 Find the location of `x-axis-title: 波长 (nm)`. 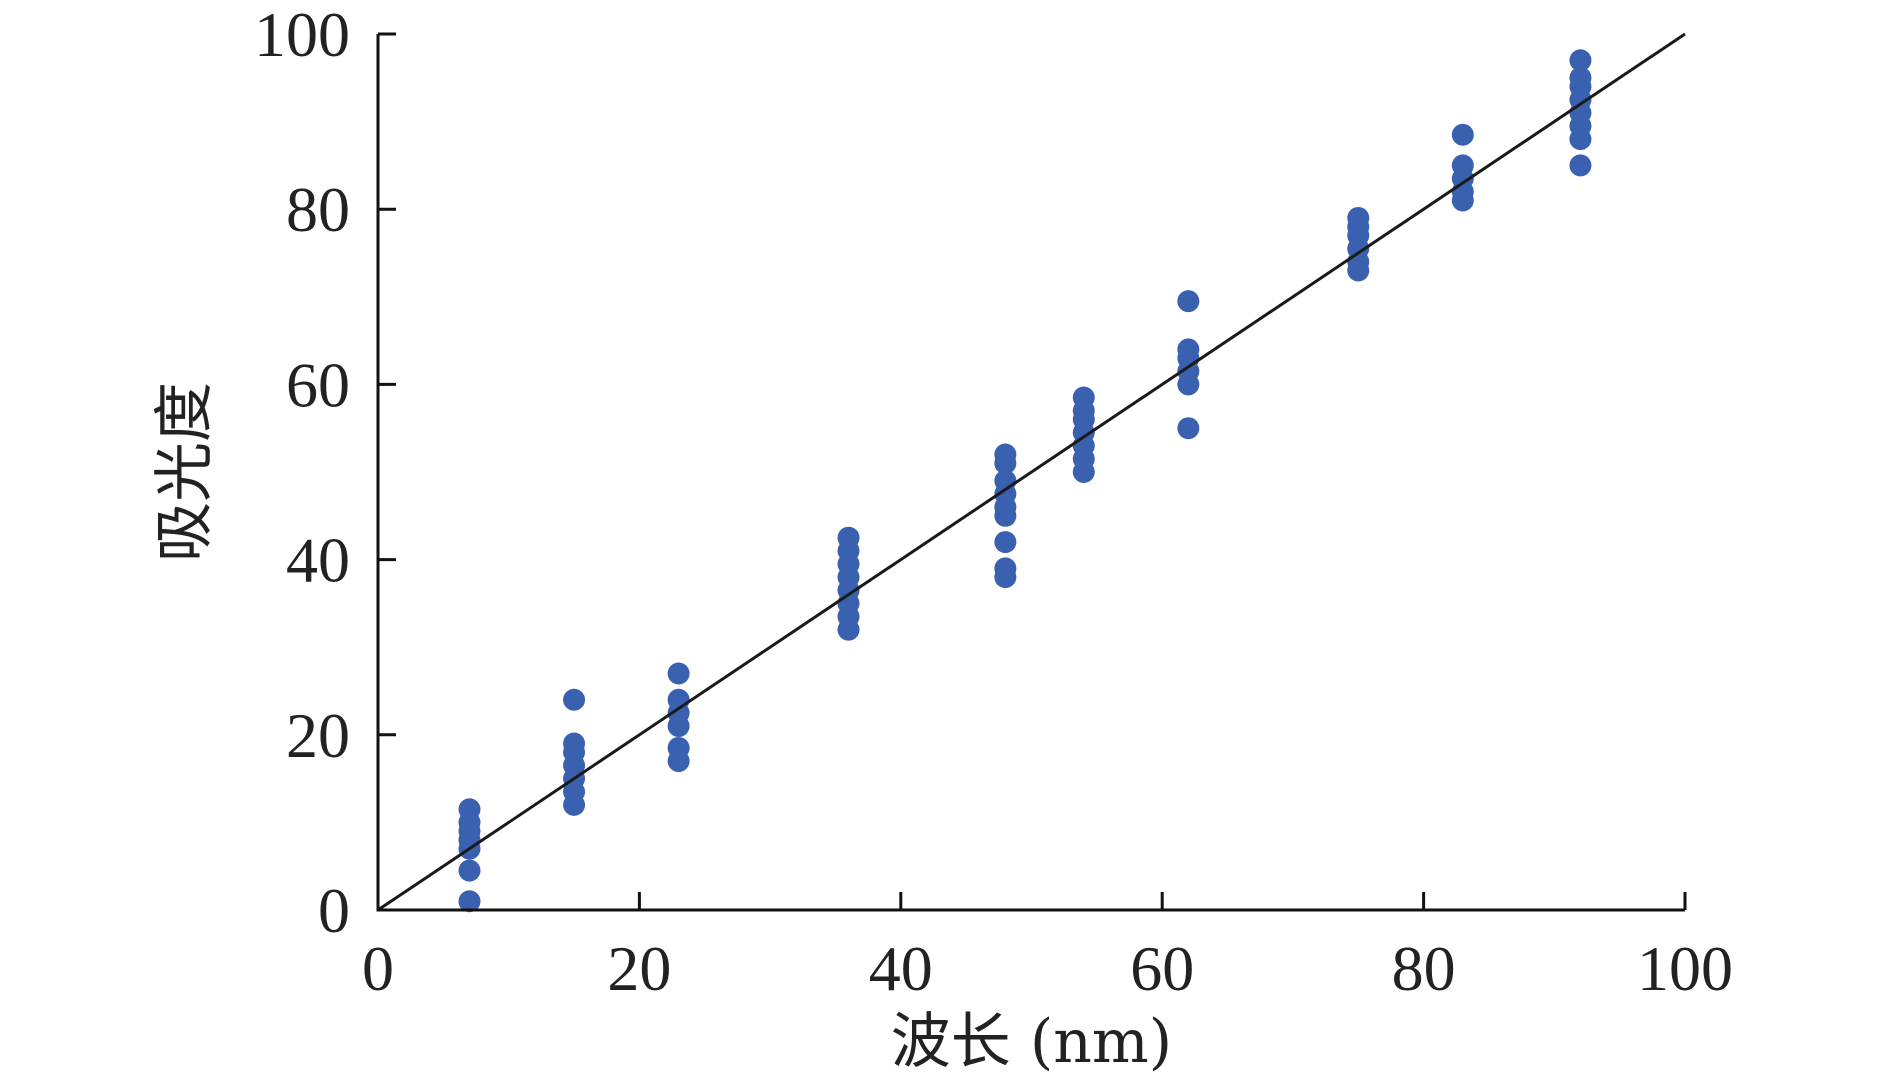

x-axis-title: 波长 (nm) is located at coordinates (1031, 1042).